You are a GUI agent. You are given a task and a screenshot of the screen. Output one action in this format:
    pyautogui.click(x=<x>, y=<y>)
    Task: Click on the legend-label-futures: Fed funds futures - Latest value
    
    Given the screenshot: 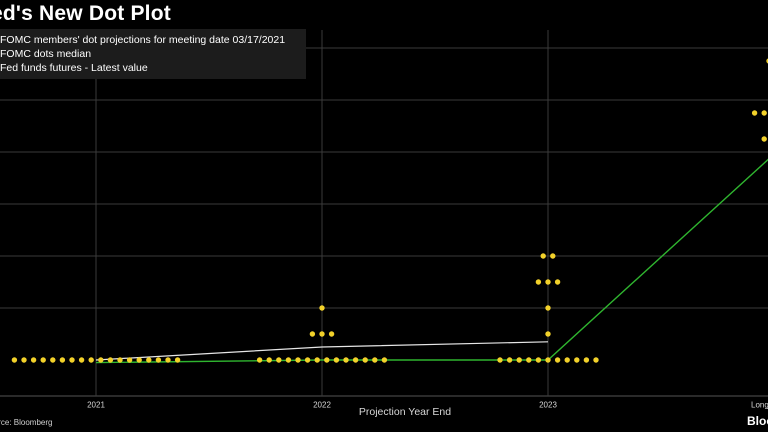 What is the action you would take?
    pyautogui.click(x=74, y=68)
    